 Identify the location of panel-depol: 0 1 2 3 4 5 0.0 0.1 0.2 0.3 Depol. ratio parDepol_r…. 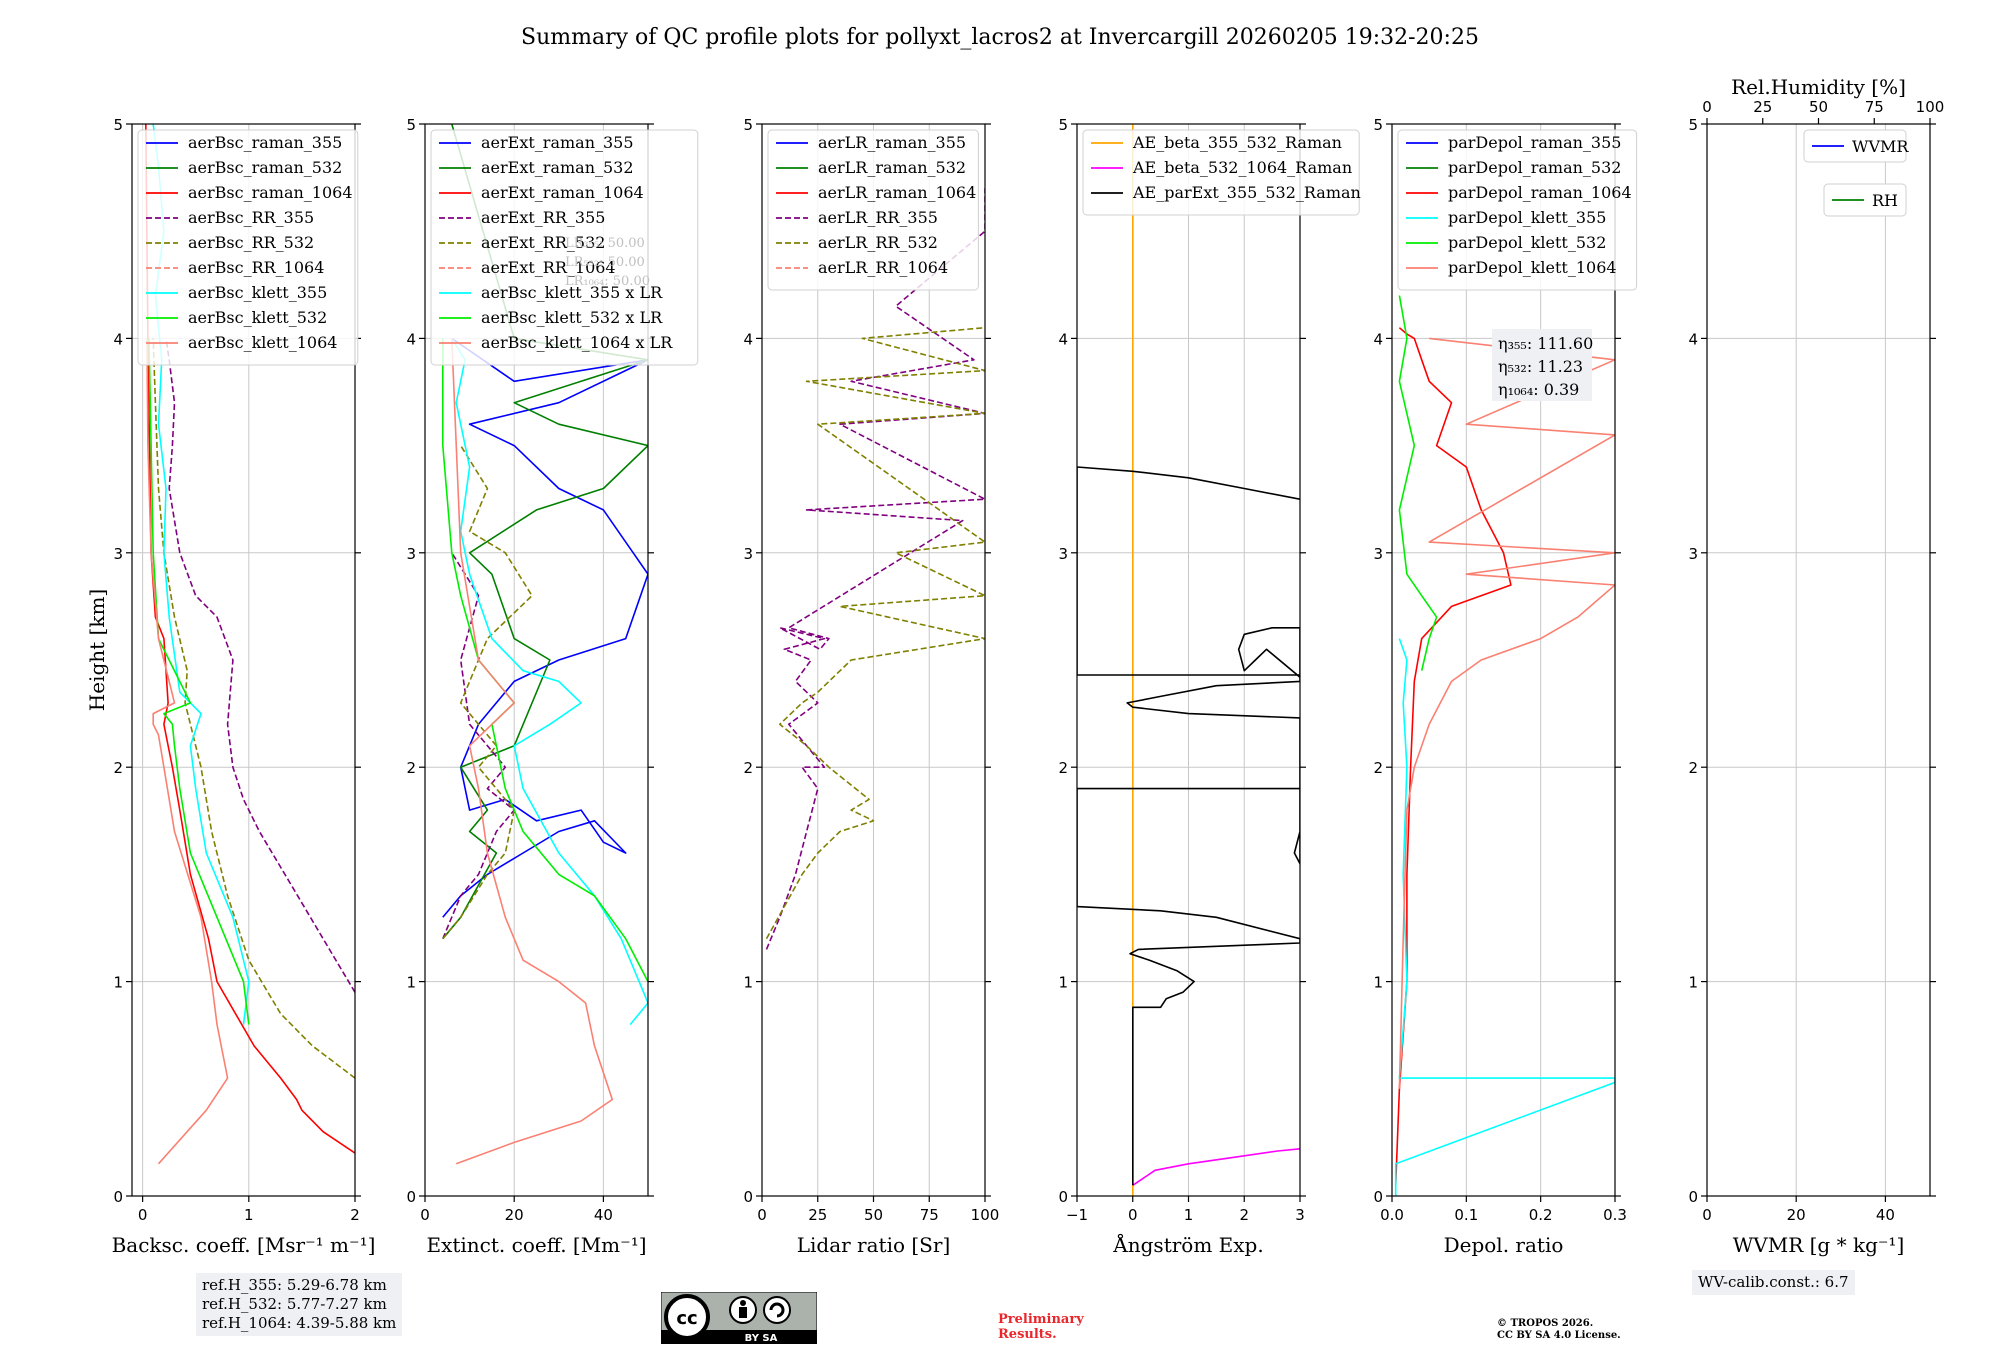
(1505, 686).